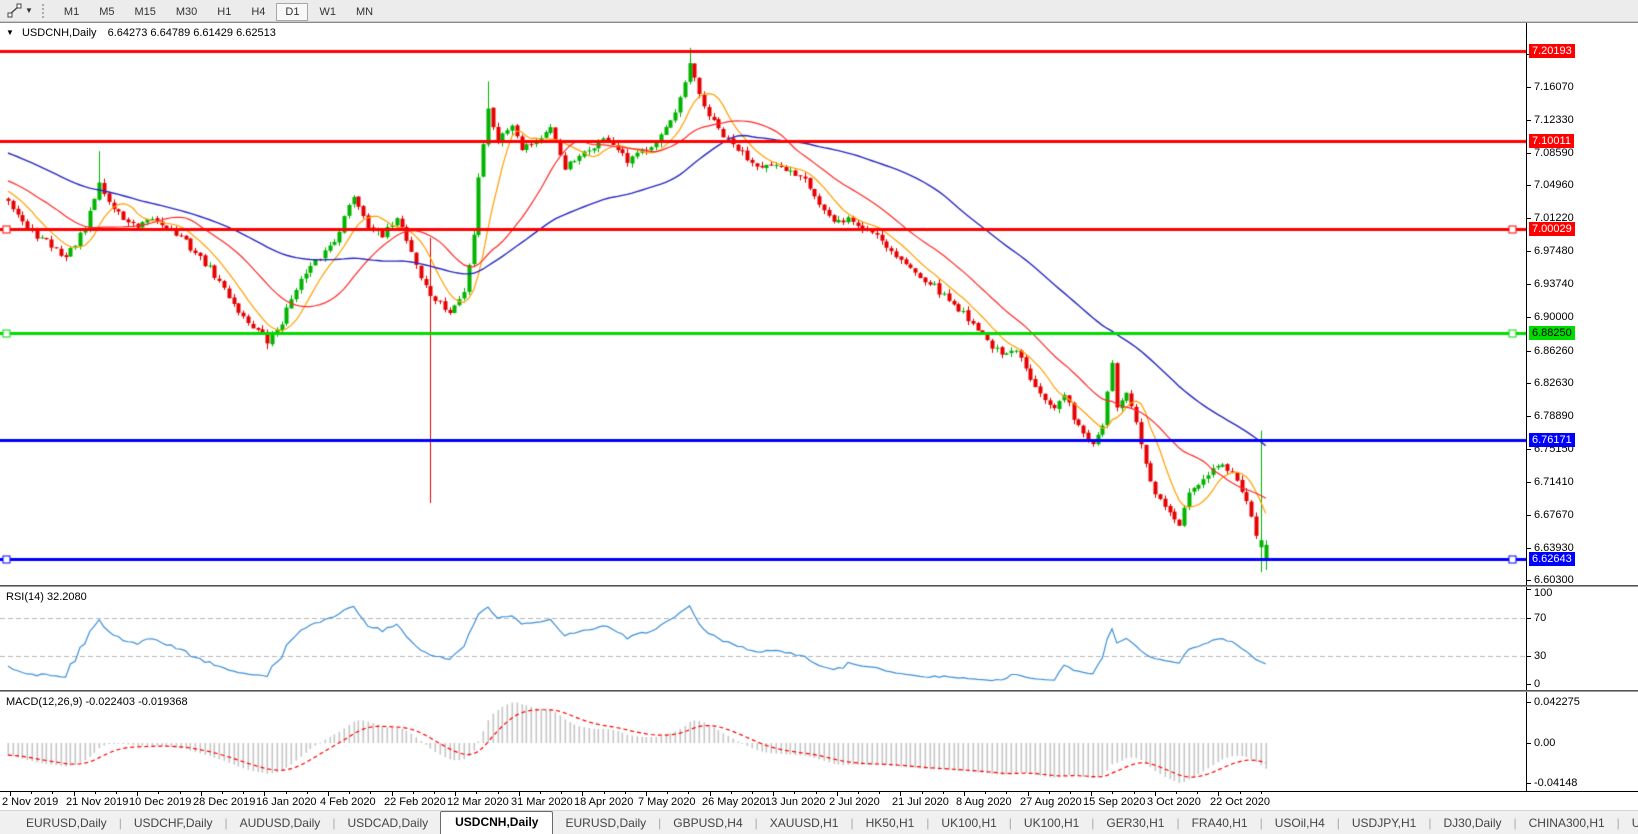  What do you see at coordinates (107, 11) in the screenshot?
I see `timeframe-button-m5: M5` at bounding box center [107, 11].